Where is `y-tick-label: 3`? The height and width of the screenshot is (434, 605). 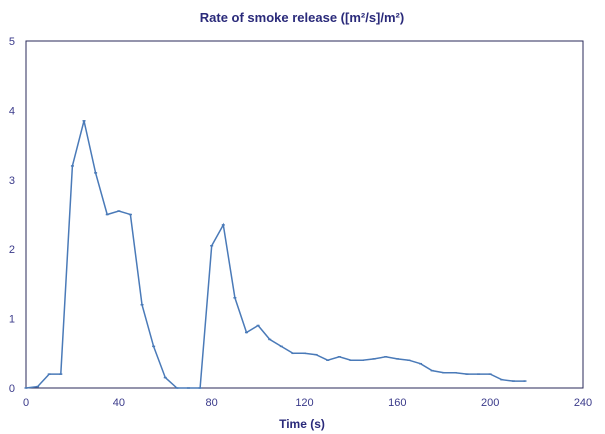
y-tick-label: 3 is located at coordinates (12, 181).